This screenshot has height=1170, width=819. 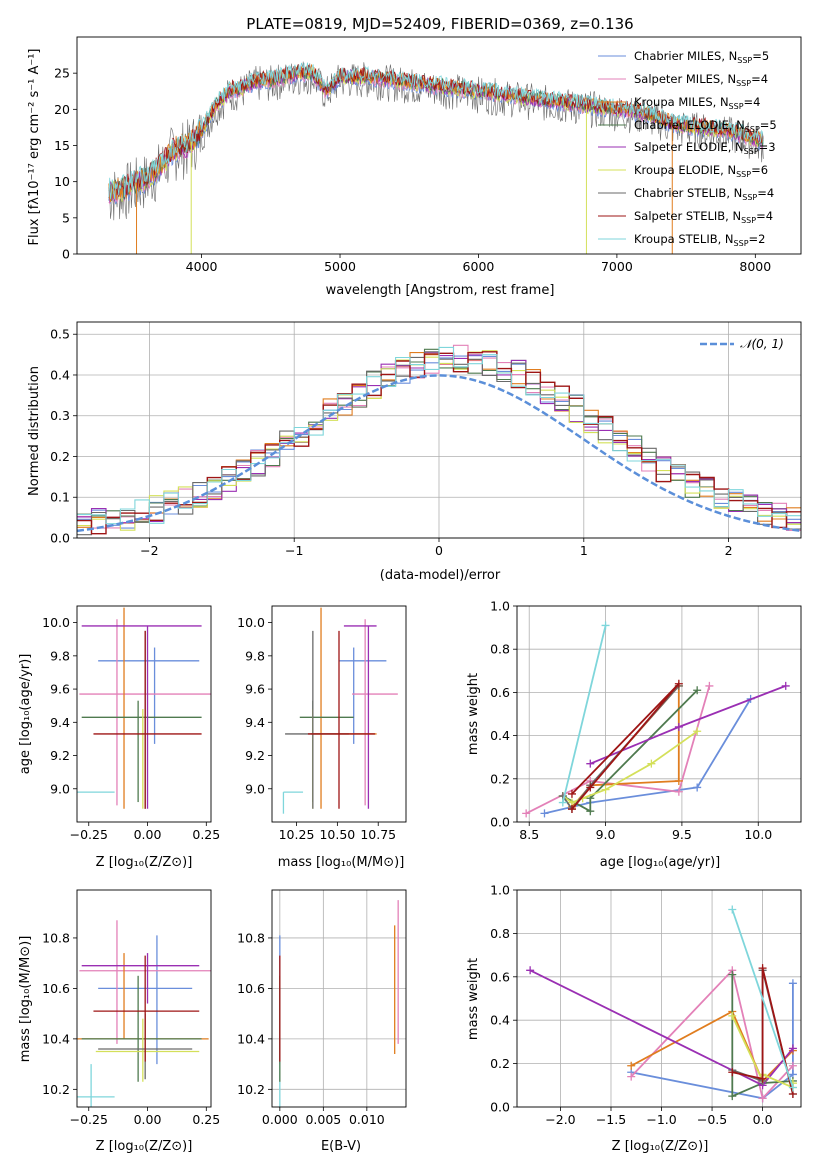 I want to click on histogram-step, so click(x=439, y=435).